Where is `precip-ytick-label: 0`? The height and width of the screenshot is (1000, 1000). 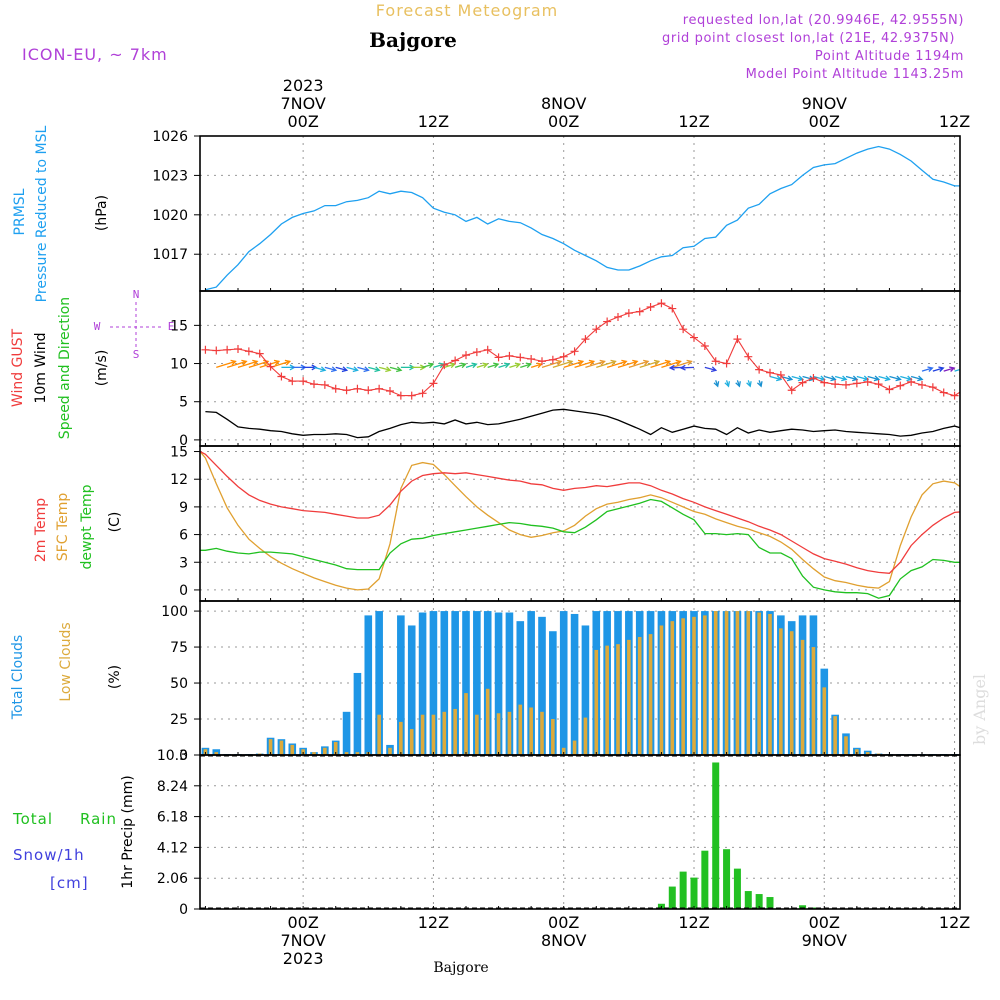 precip-ytick-label: 0 is located at coordinates (183, 910).